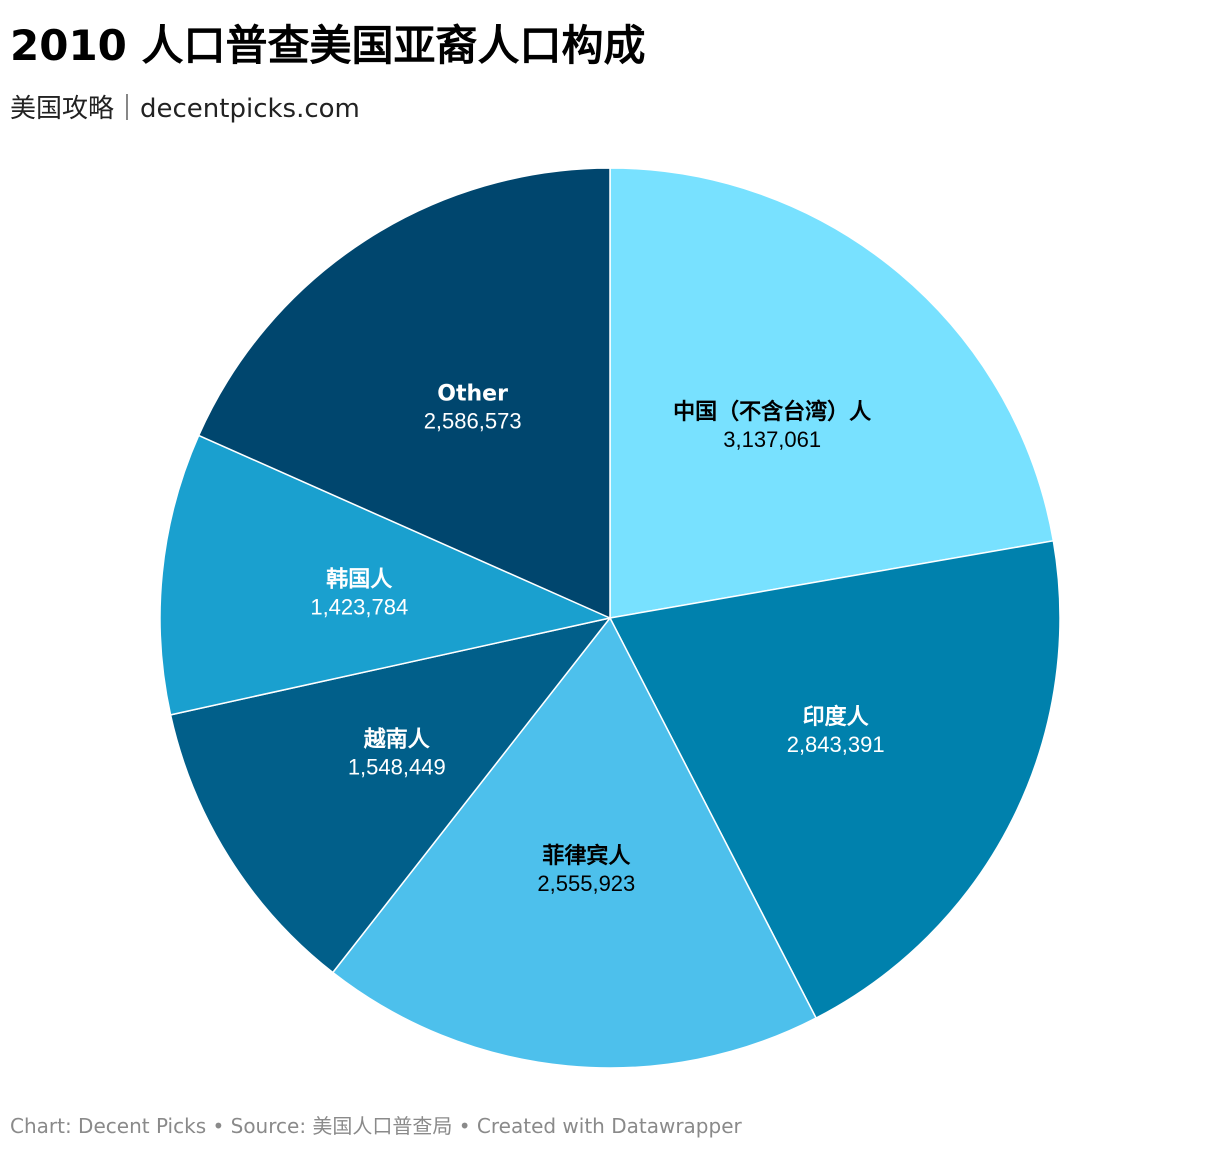  I want to click on slice-label-1: 印度人, so click(836, 717).